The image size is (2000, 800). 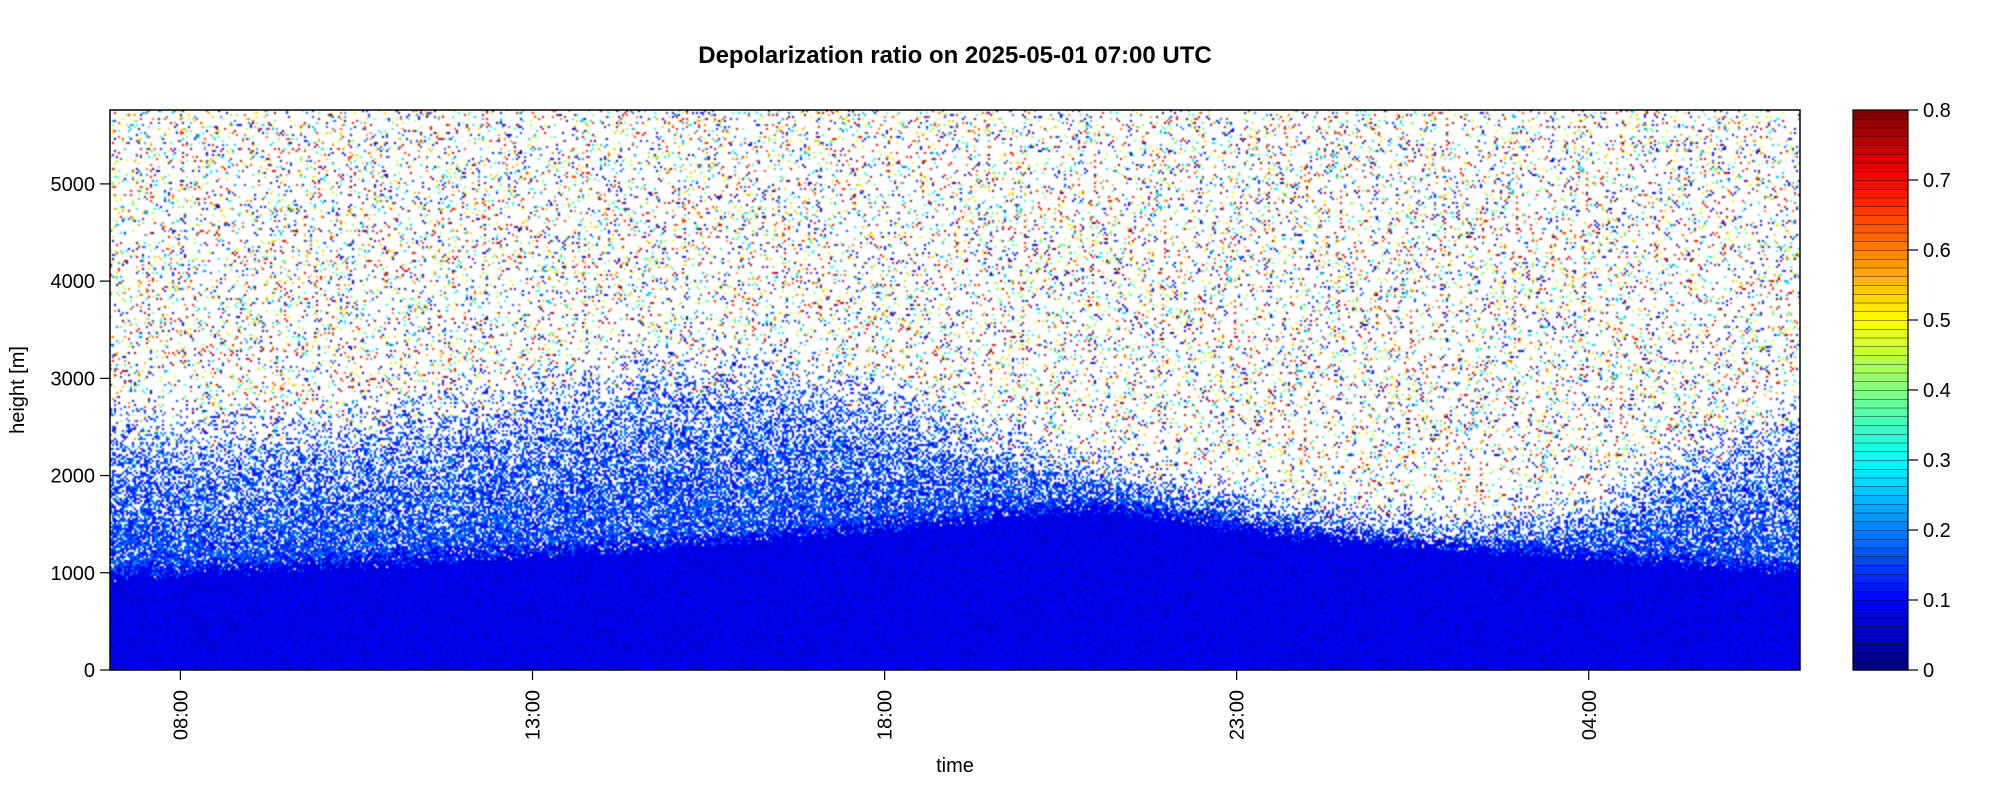 What do you see at coordinates (73, 477) in the screenshot?
I see `y-tick-label: 2000` at bounding box center [73, 477].